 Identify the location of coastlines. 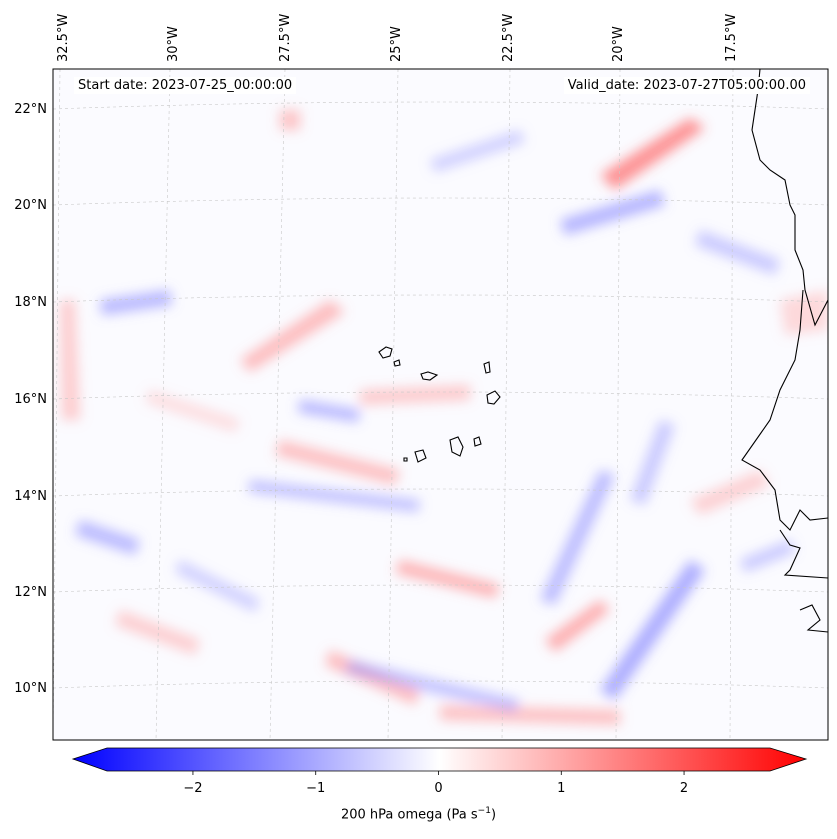
(784, 351).